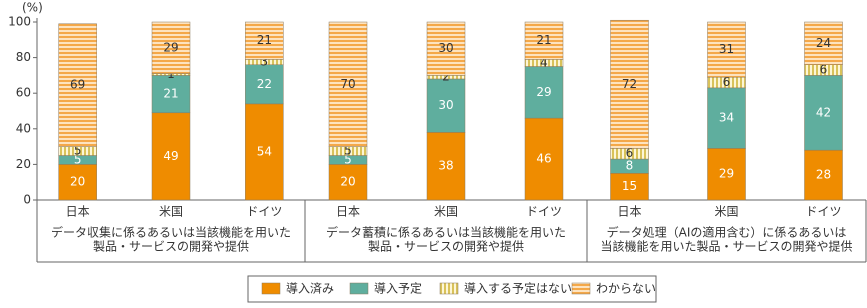  I want to click on data-label: 8, so click(630, 166).